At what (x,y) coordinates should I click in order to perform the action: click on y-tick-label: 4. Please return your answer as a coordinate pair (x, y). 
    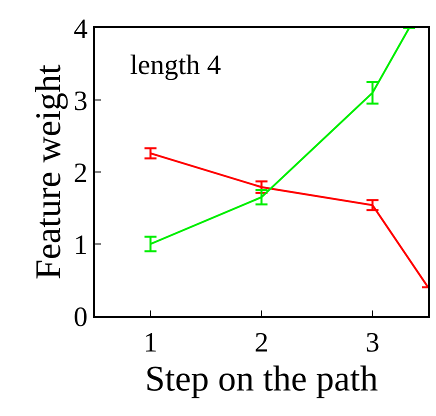
    Looking at the image, I should click on (81, 29).